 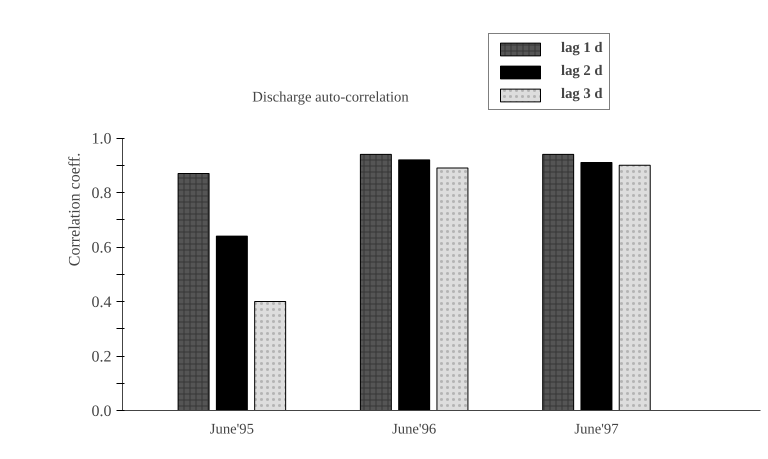 What do you see at coordinates (232, 430) in the screenshot?
I see `x-tick-label: June'95` at bounding box center [232, 430].